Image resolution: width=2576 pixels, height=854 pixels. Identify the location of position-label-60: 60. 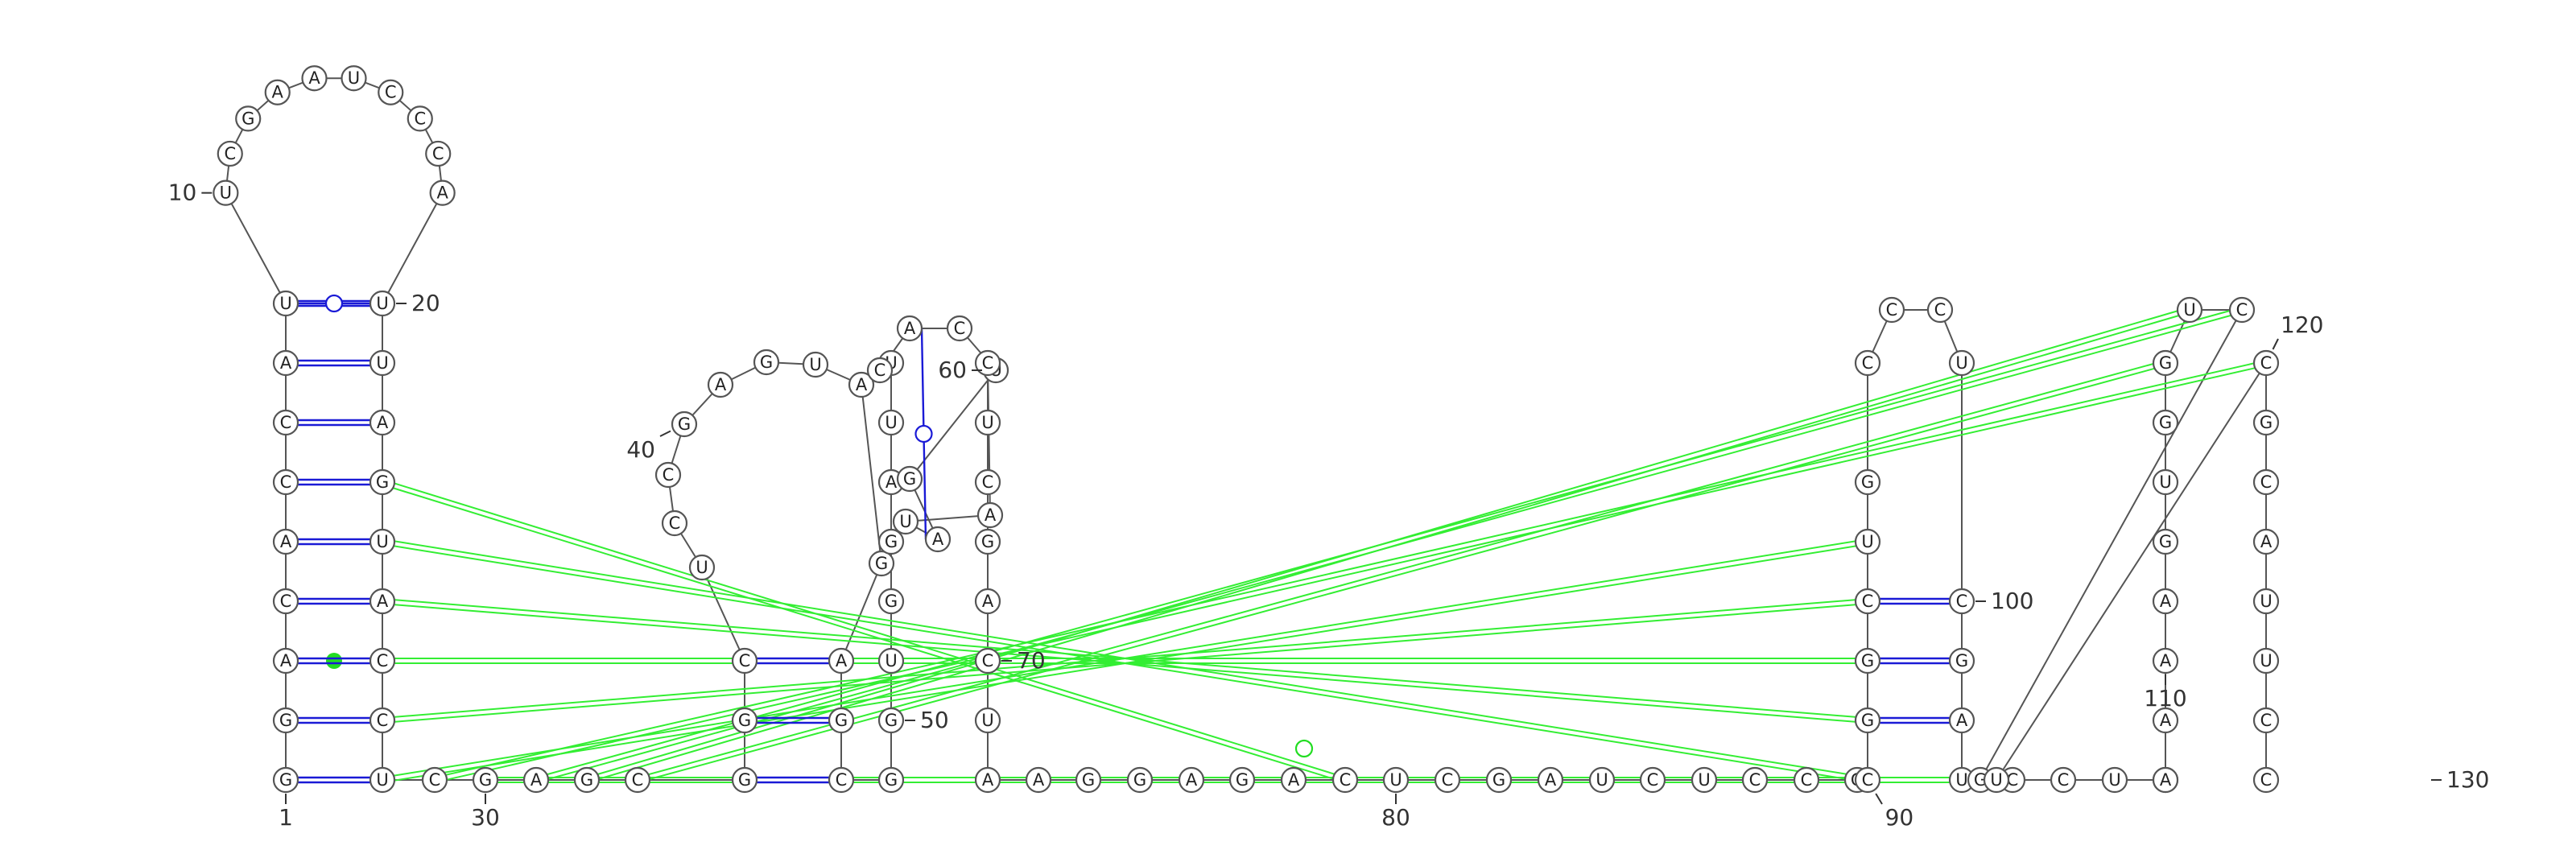
(952, 370).